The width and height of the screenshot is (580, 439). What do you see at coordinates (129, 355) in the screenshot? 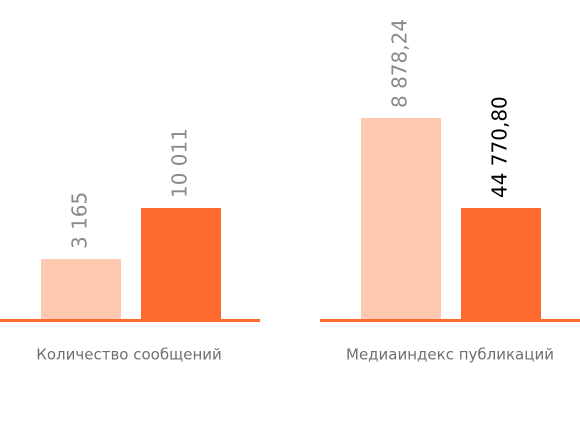
I see `category-label: Количество сообщений` at bounding box center [129, 355].